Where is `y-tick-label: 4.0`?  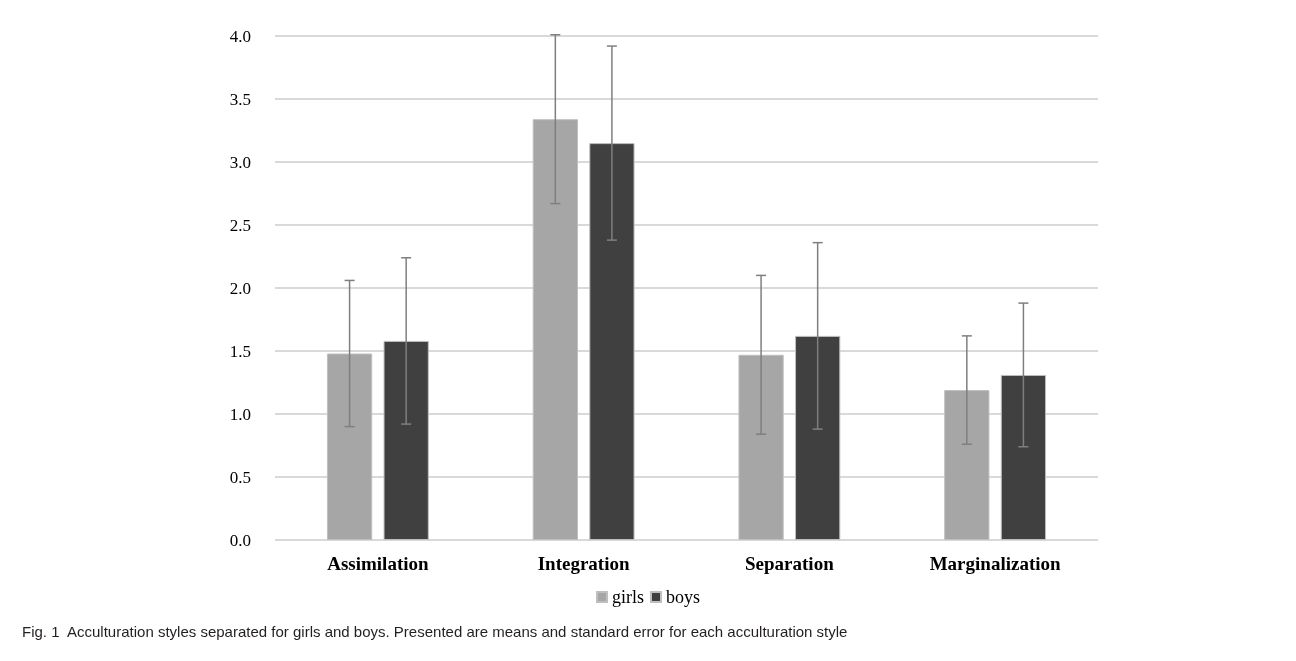 y-tick-label: 4.0 is located at coordinates (240, 36).